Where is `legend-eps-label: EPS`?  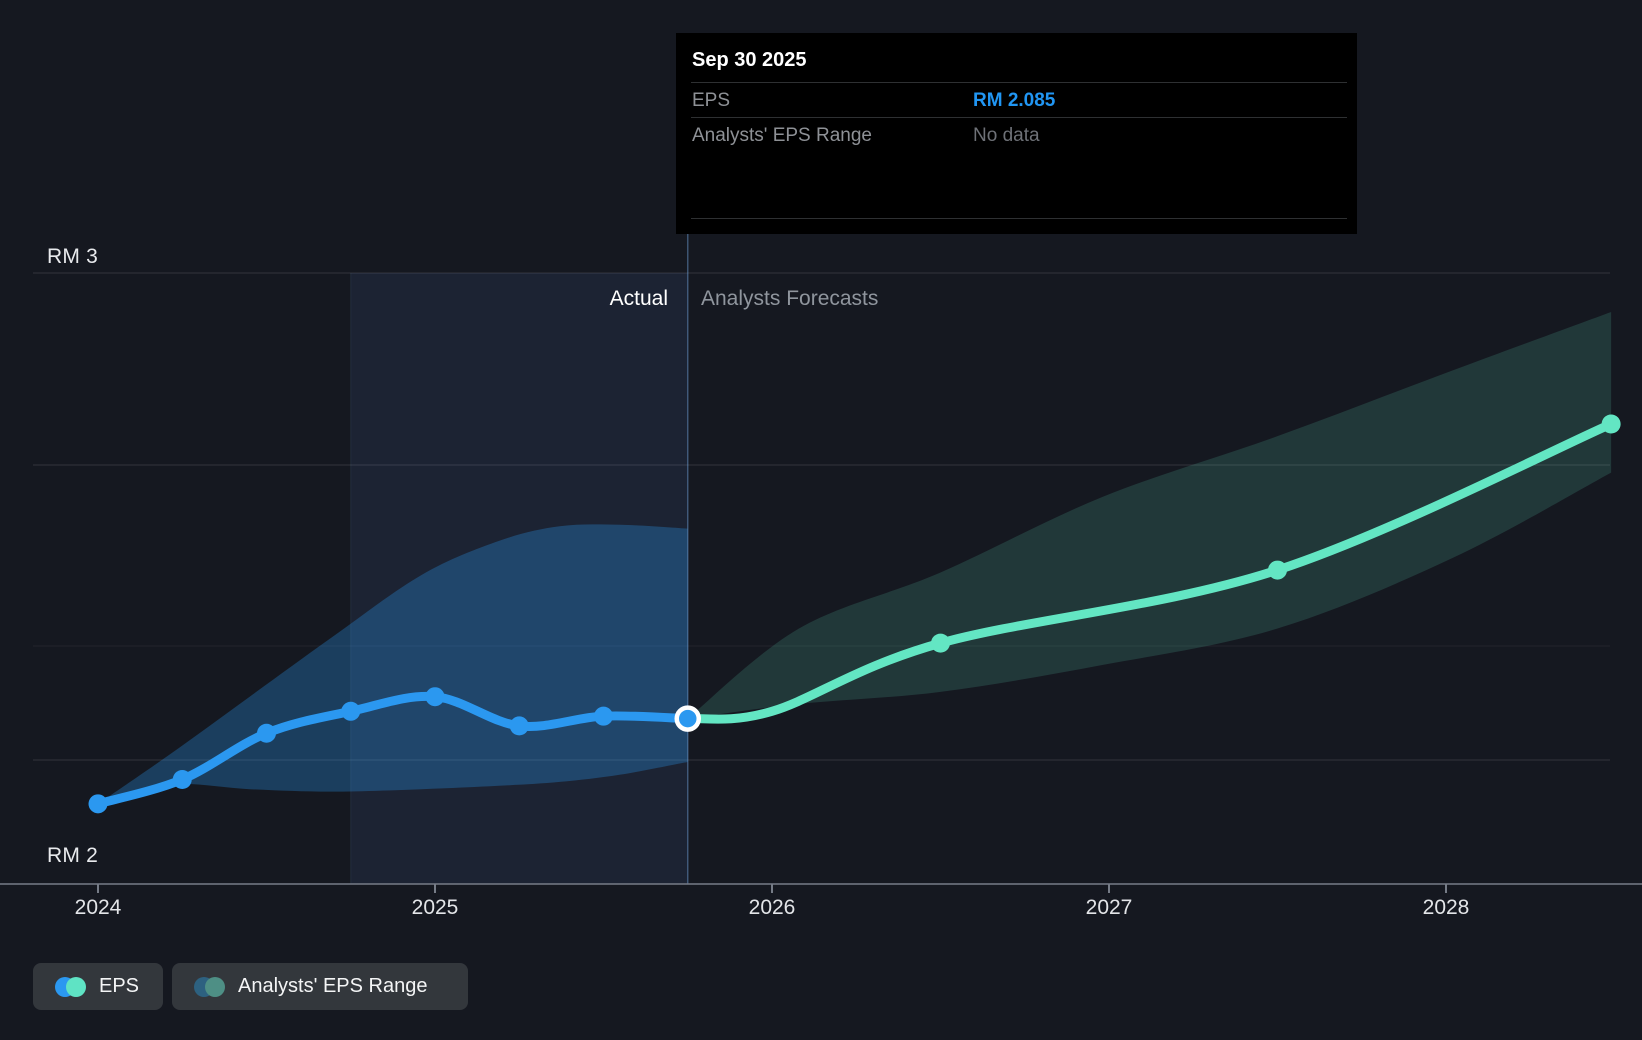
legend-eps-label: EPS is located at coordinates (119, 986).